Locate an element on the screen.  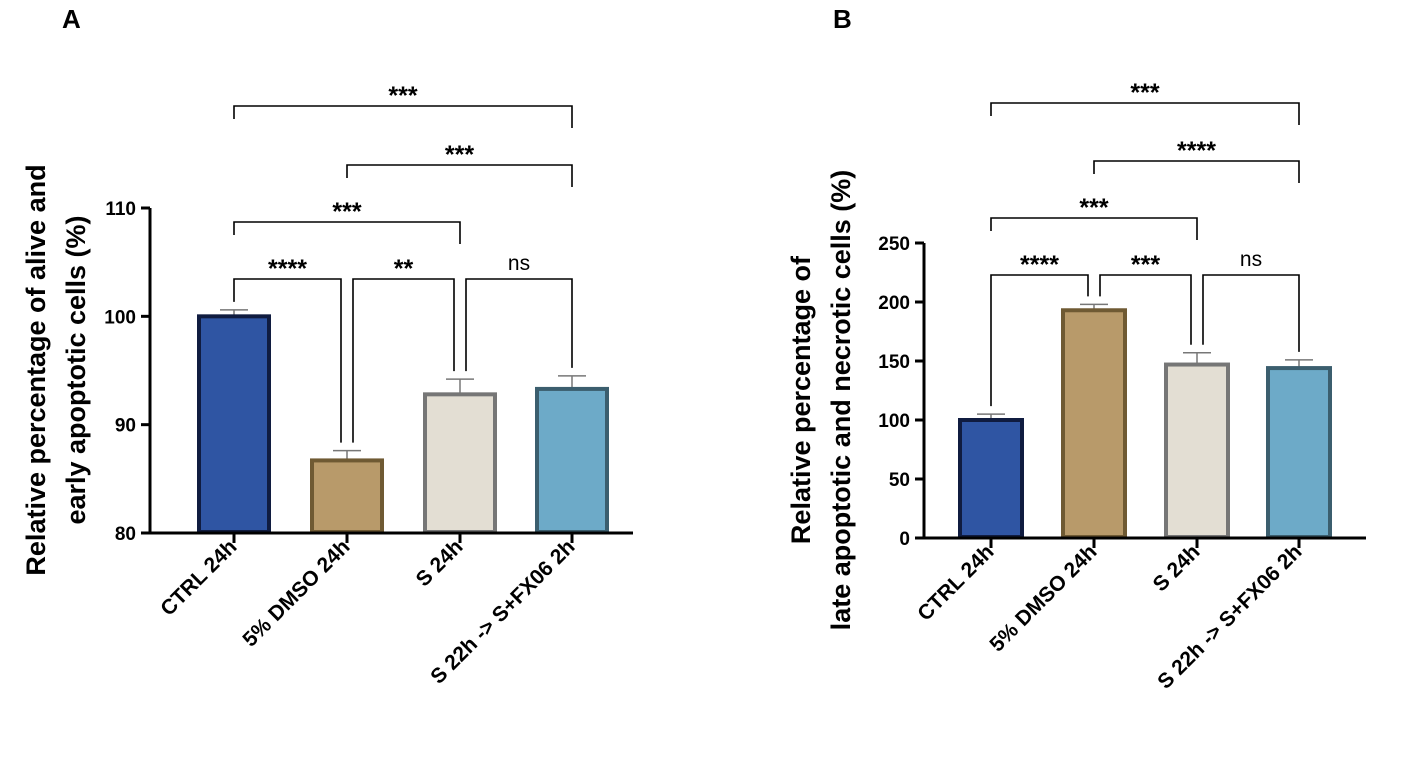
panel-a-significance-label: ** is located at coordinates (404, 269).